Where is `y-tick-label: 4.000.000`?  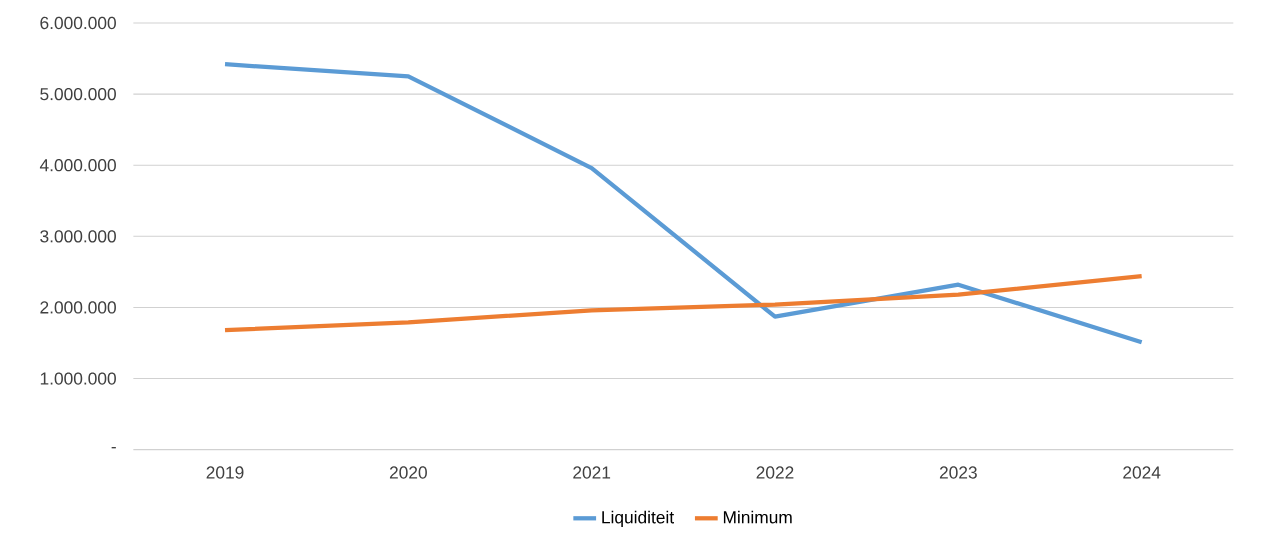
y-tick-label: 4.000.000 is located at coordinates (77, 165).